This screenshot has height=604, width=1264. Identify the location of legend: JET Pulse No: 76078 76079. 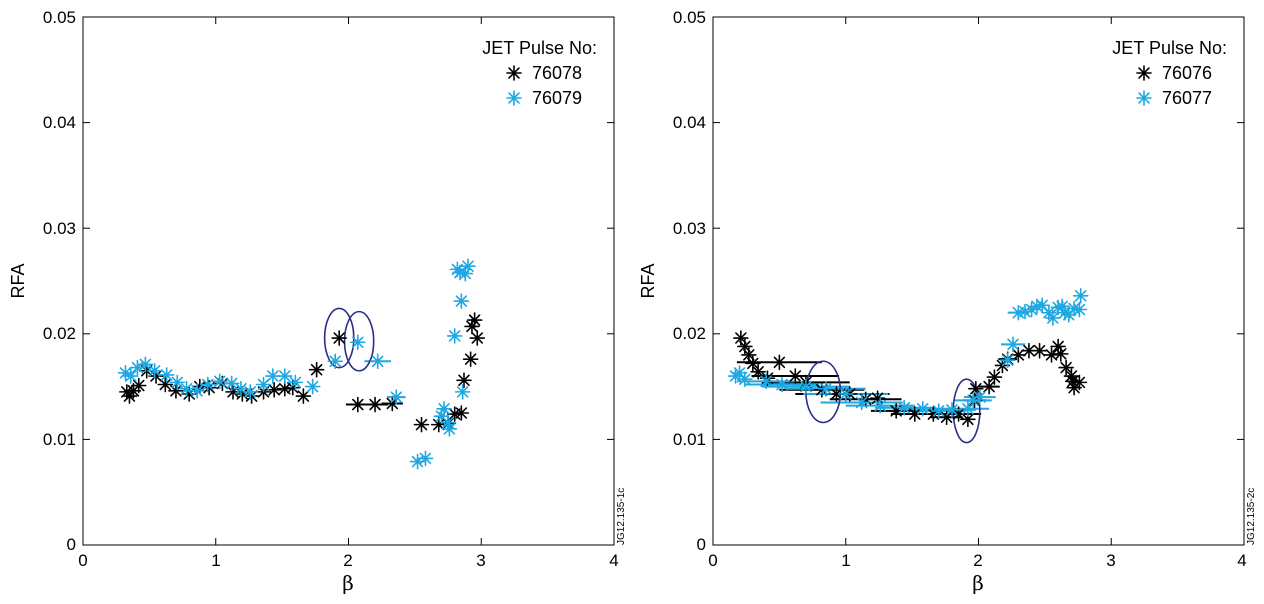
(539, 73).